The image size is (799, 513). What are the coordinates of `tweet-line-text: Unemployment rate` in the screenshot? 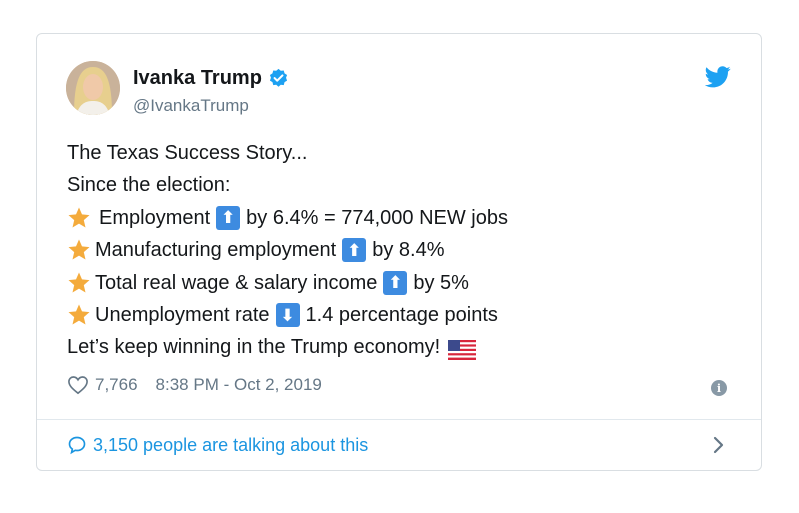 It's located at (182, 314).